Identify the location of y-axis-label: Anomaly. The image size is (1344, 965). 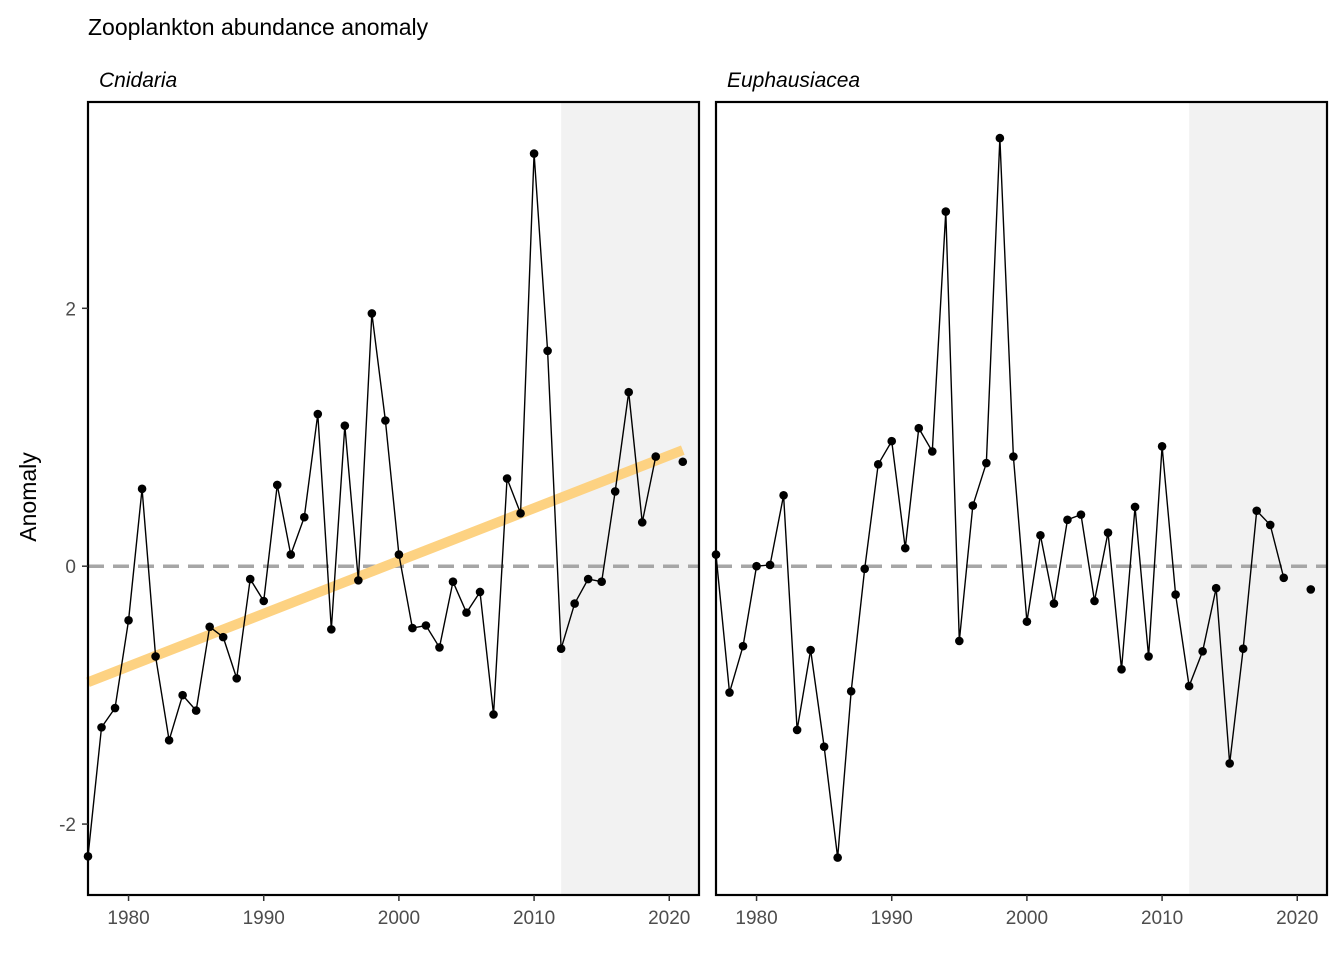
(28, 497).